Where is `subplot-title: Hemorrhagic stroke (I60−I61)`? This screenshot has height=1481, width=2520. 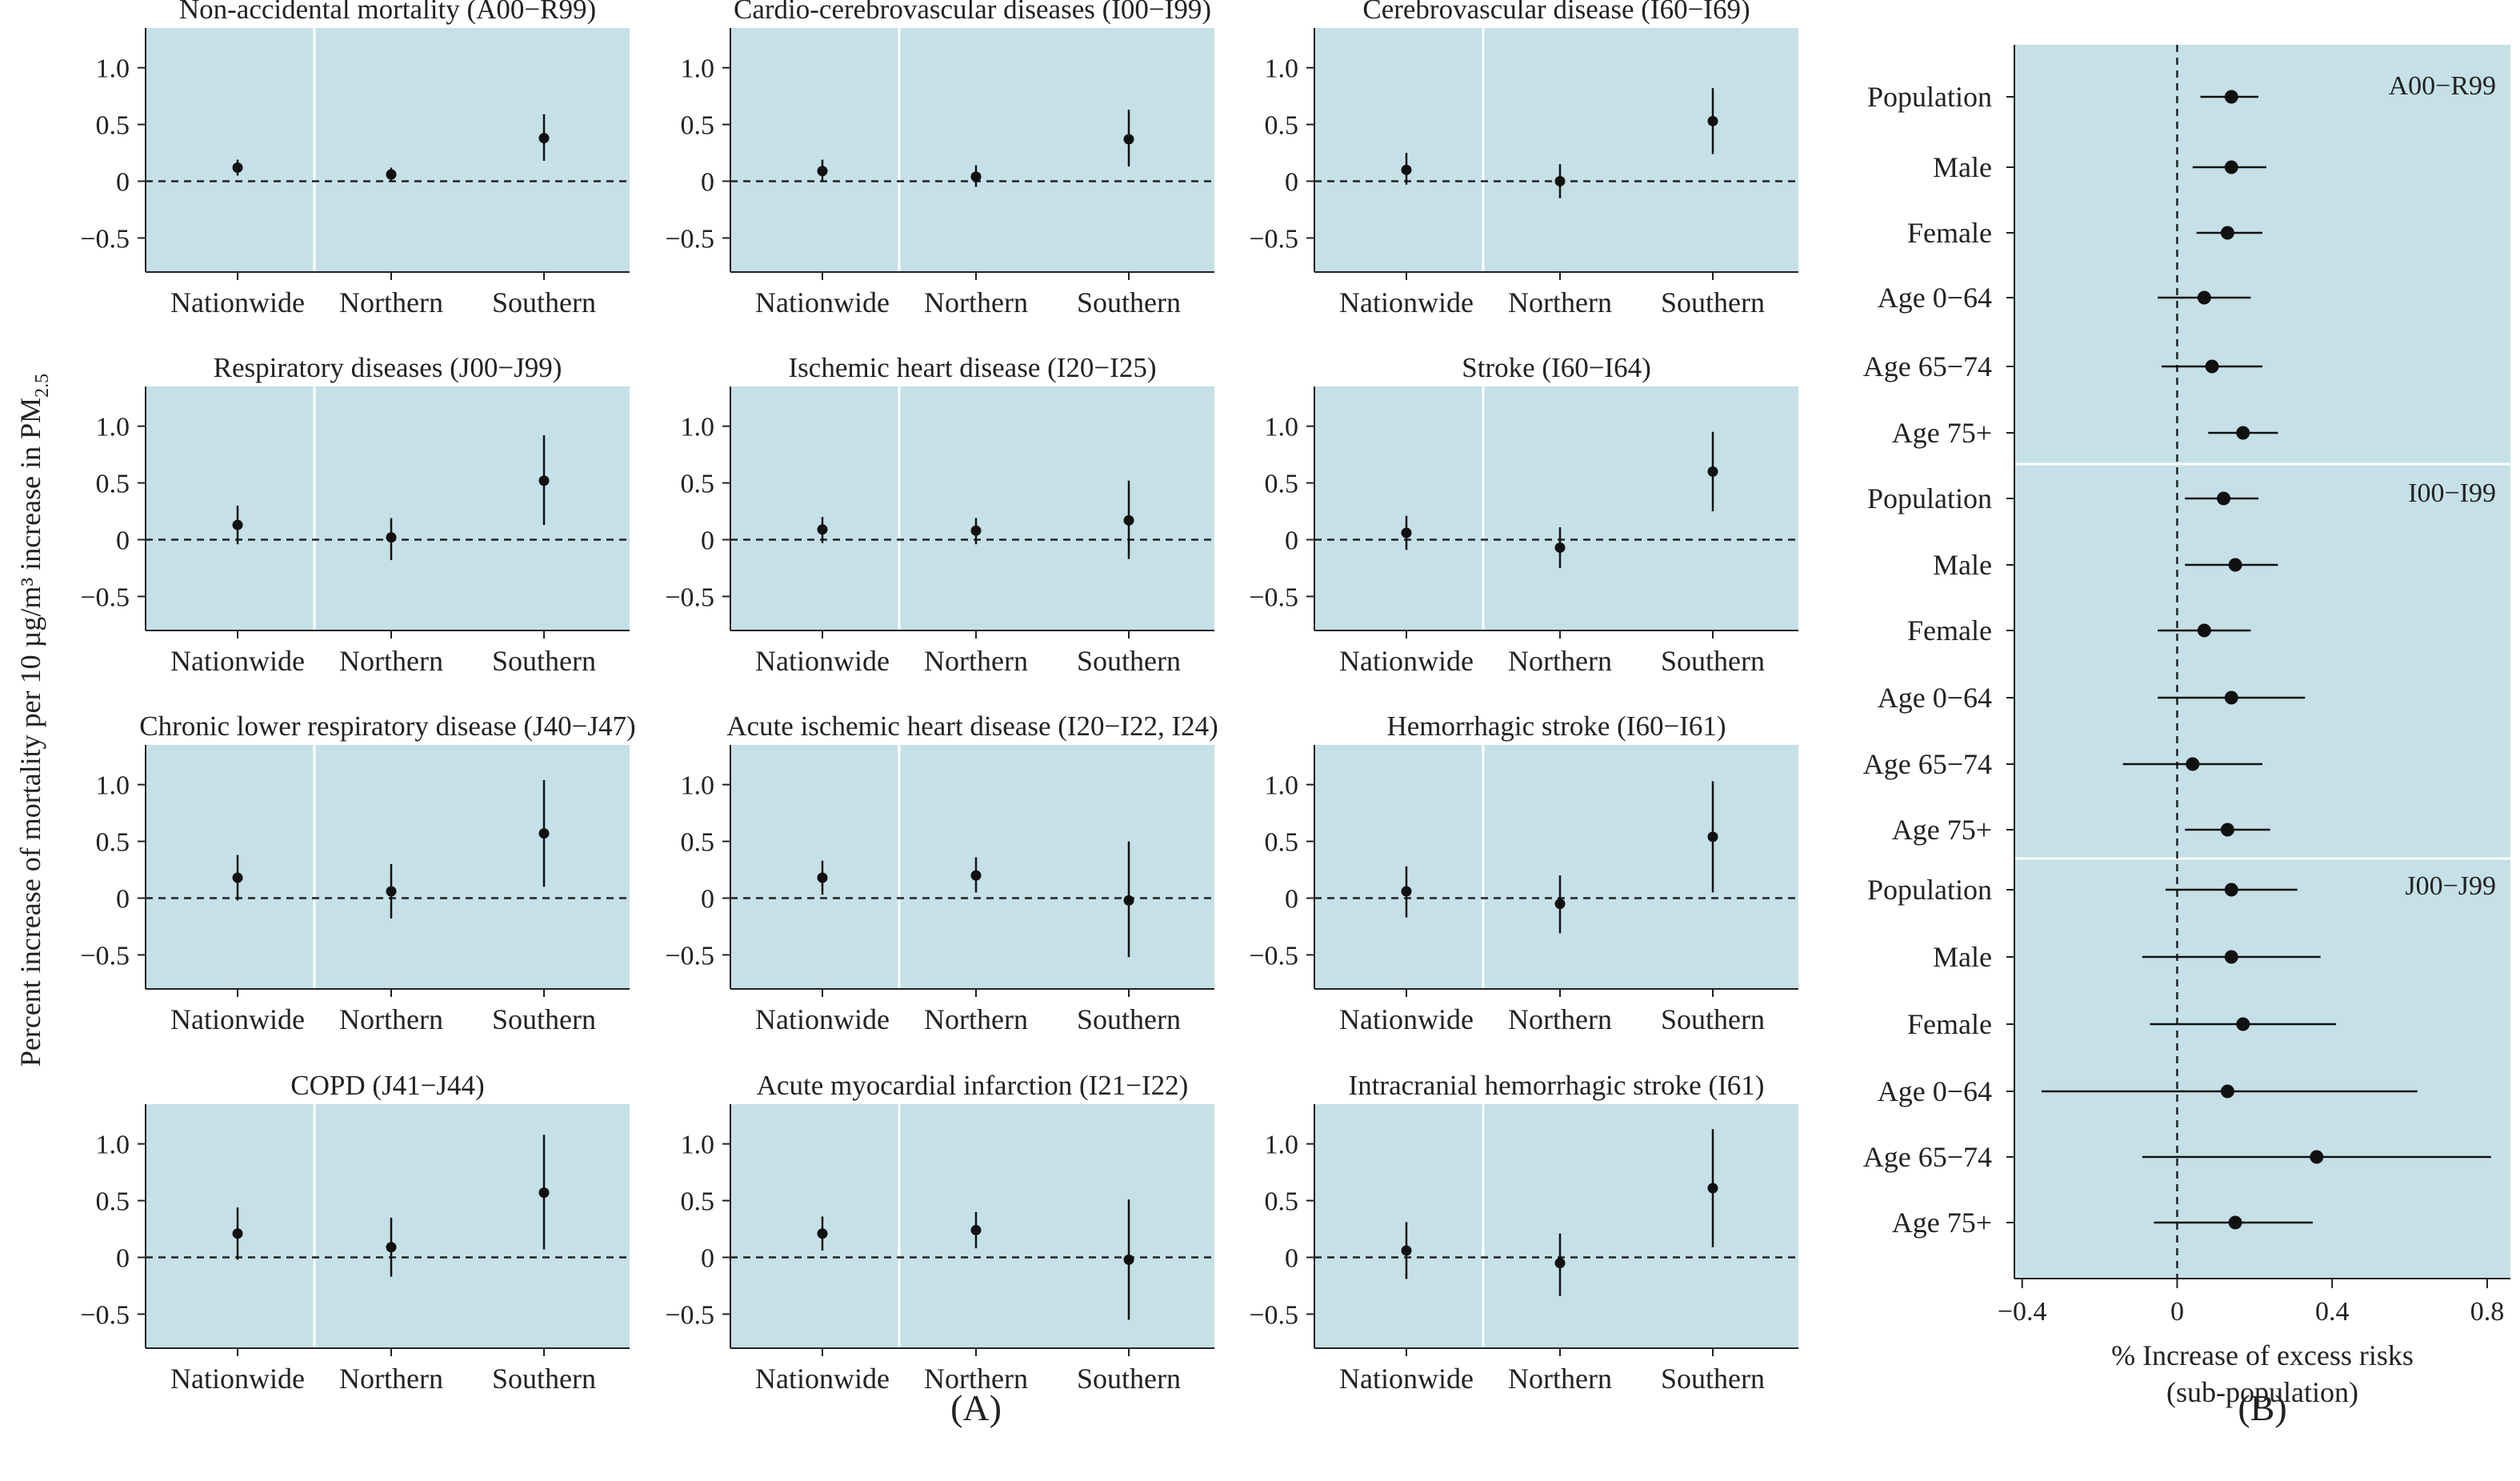
subplot-title: Hemorrhagic stroke (I60−I61) is located at coordinates (1556, 726).